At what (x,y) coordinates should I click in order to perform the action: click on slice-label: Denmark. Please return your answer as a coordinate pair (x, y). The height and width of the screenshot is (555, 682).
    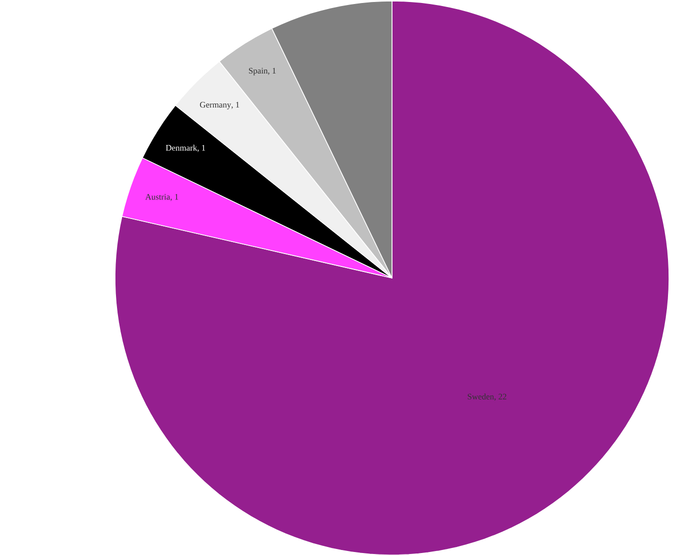
    Looking at the image, I should click on (182, 147).